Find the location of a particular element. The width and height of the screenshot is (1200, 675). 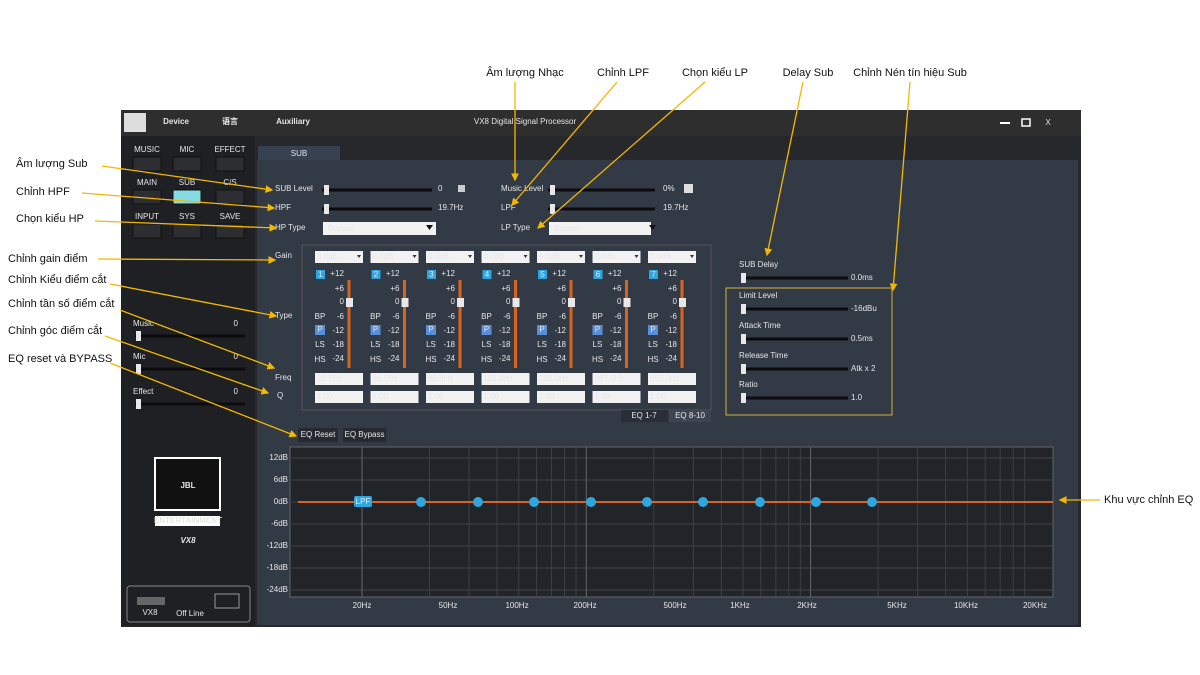

eq-tab is located at coordinates (644, 416).